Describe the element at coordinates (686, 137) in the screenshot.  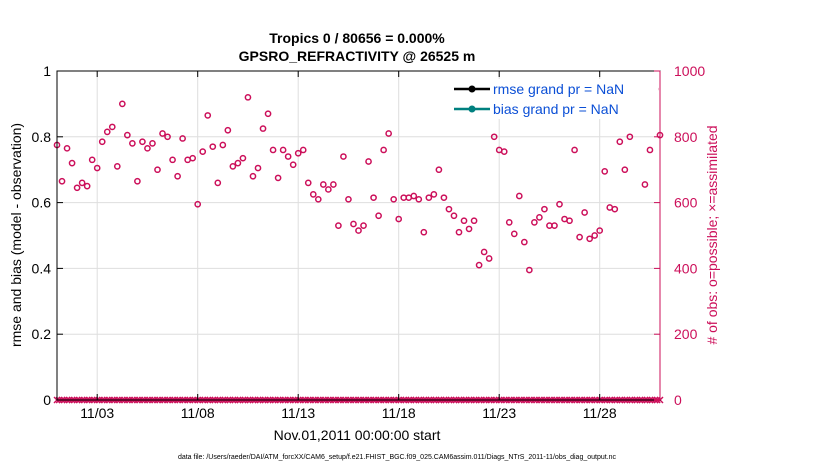
I see `y-right-tick-label: 800` at that location.